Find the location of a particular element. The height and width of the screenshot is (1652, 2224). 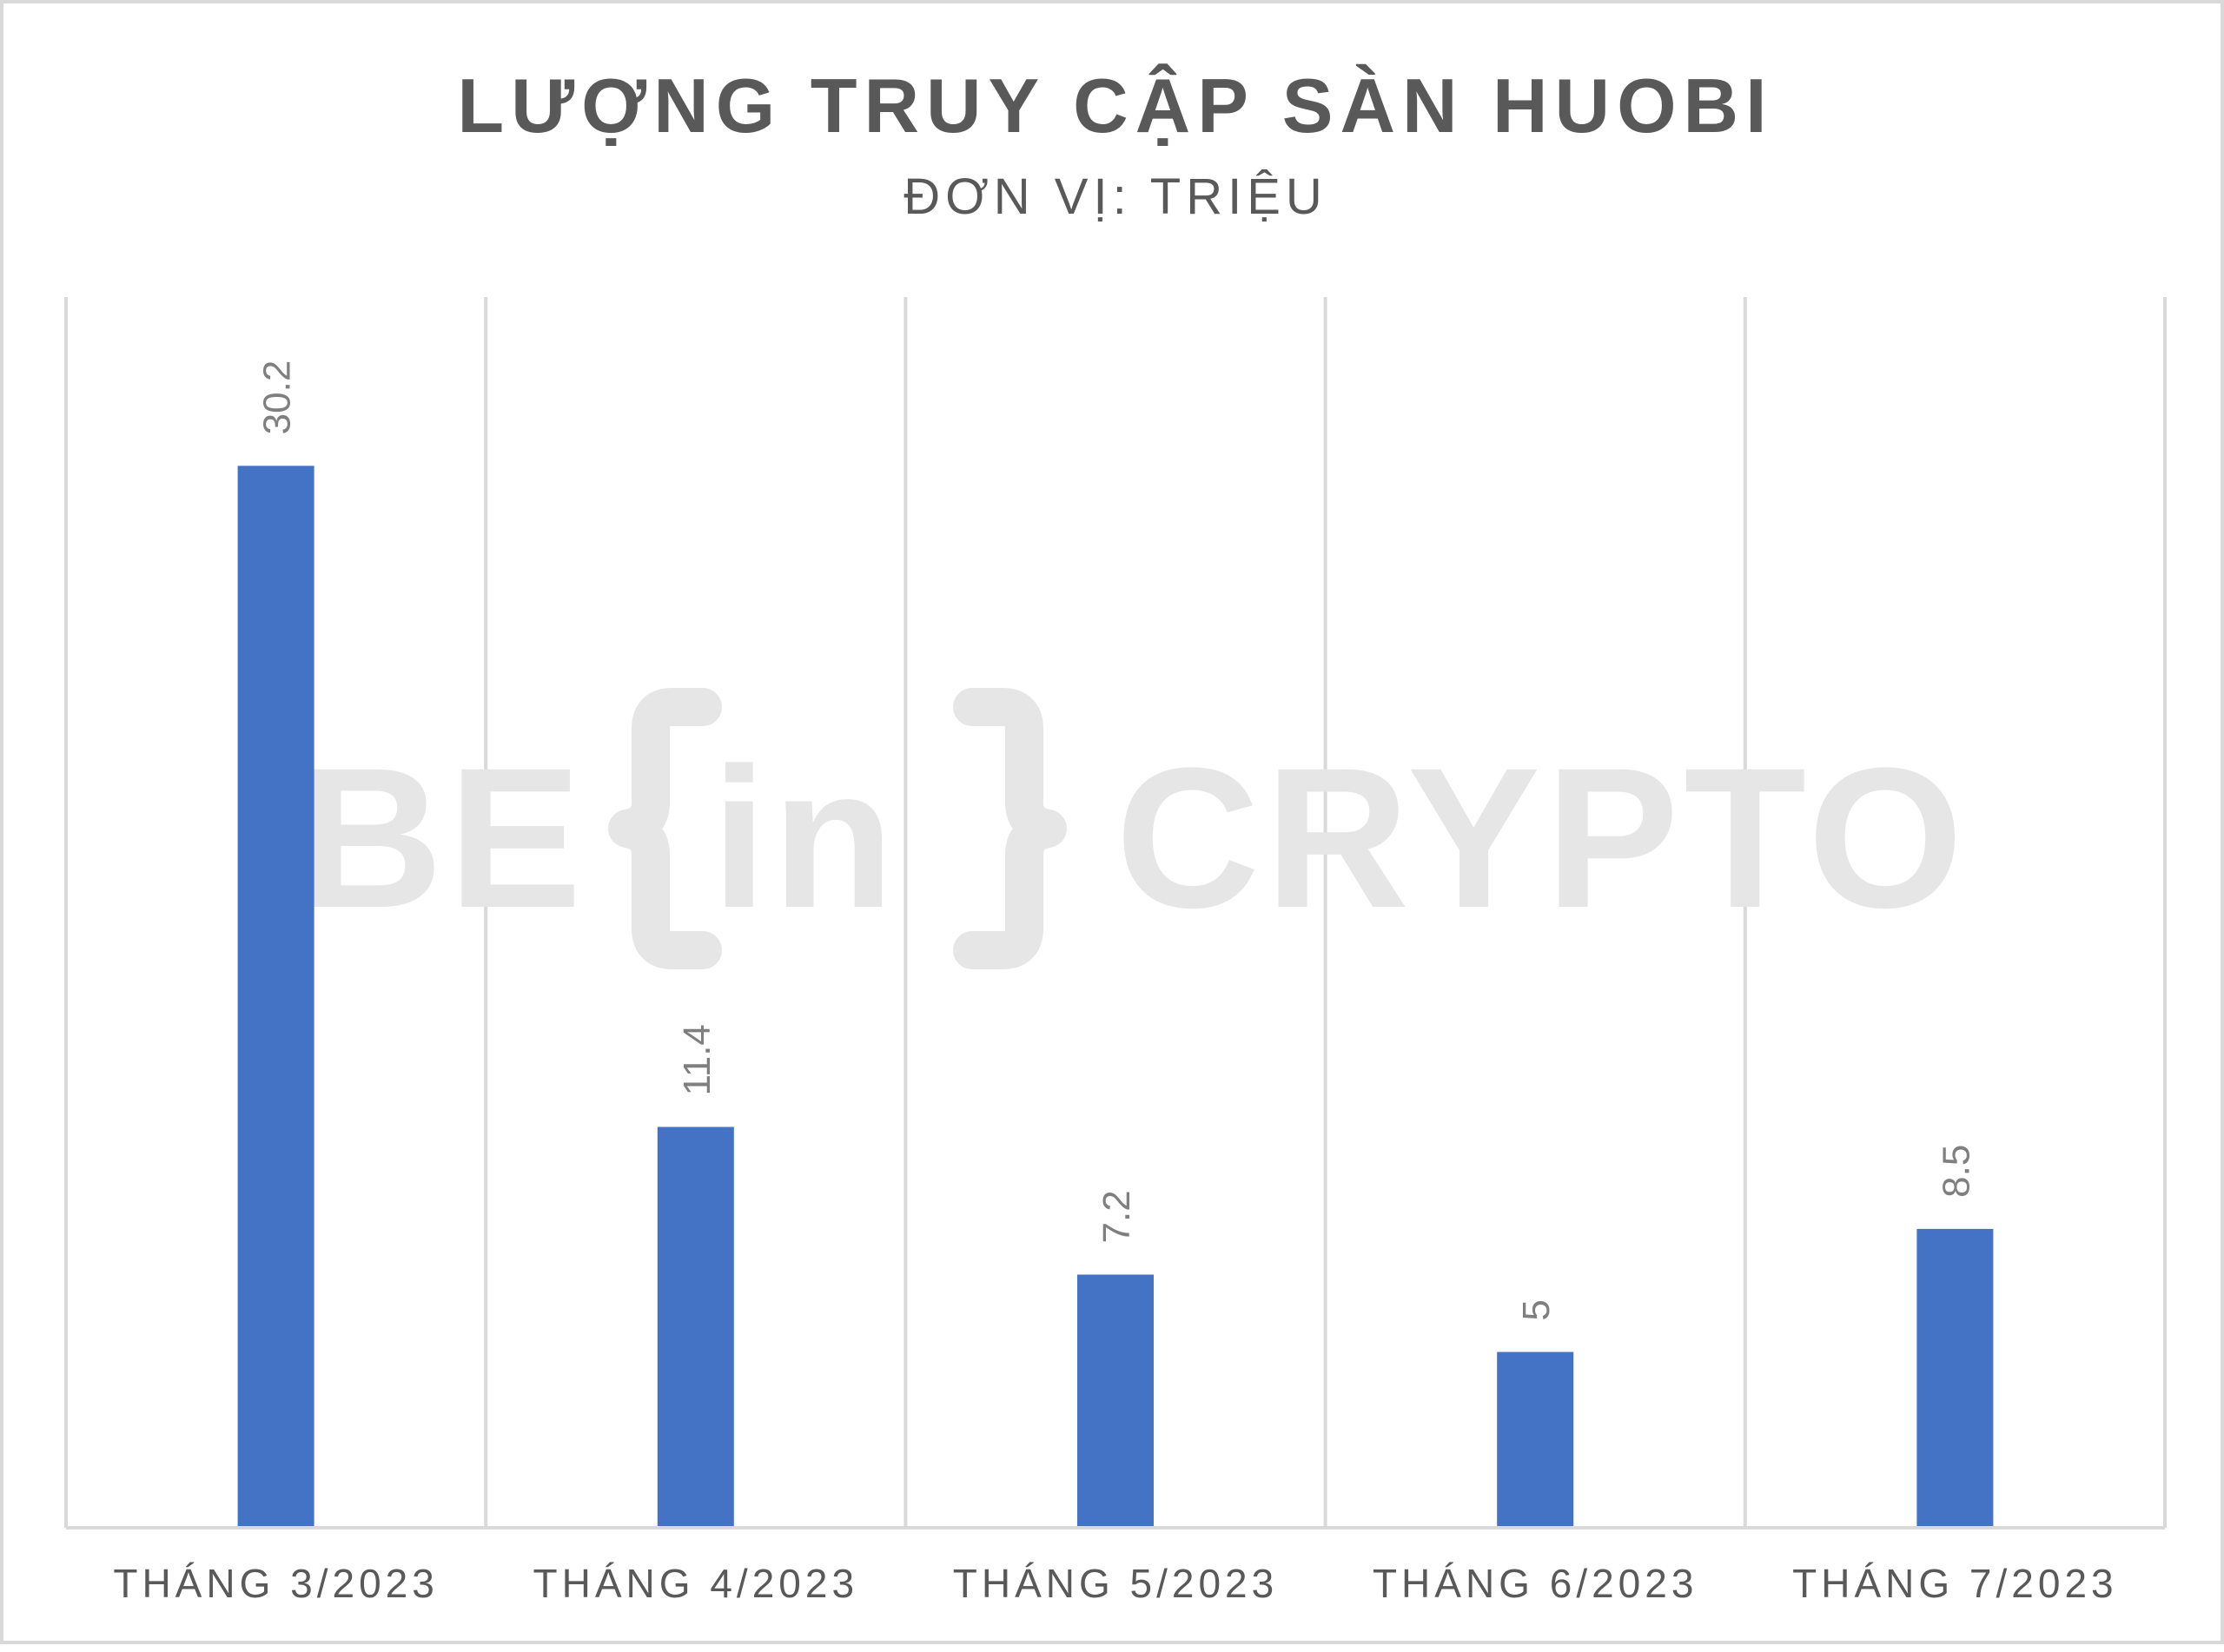

watermark-left-bracket is located at coordinates (665, 828).